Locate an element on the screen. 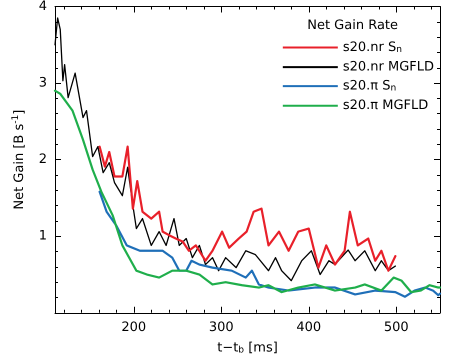  y-tick-label: 1 is located at coordinates (42, 236).